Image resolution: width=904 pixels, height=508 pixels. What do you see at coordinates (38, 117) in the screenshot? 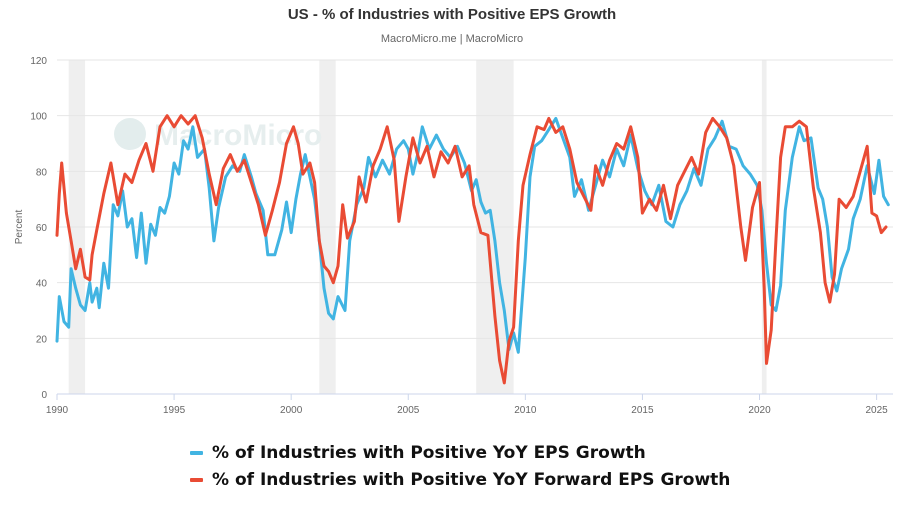
I see `y-tick-label: 100` at bounding box center [38, 117].